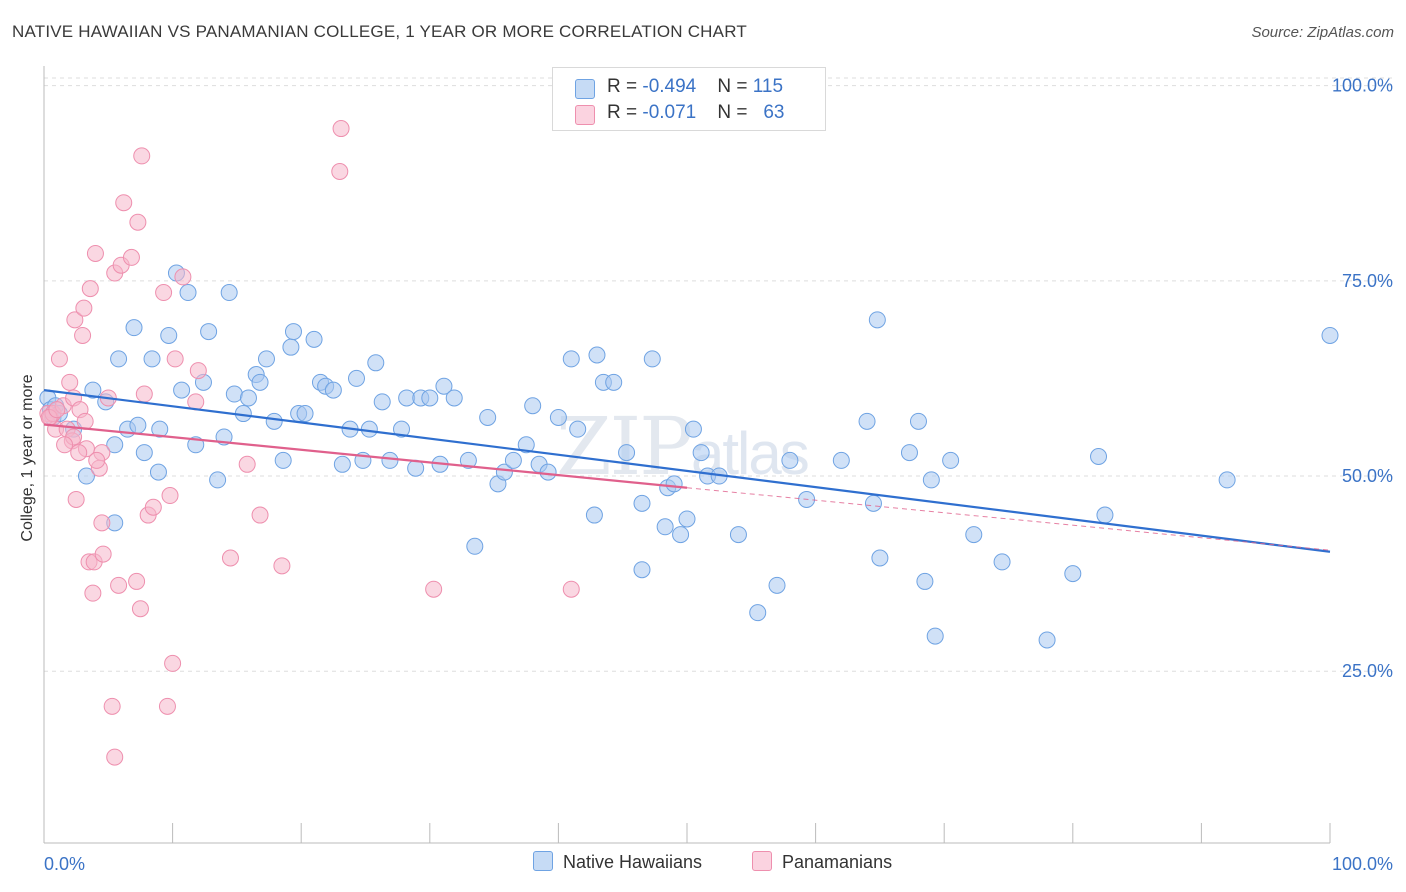  I want to click on native-hawaiians-legend-swatch, so click(543, 861).